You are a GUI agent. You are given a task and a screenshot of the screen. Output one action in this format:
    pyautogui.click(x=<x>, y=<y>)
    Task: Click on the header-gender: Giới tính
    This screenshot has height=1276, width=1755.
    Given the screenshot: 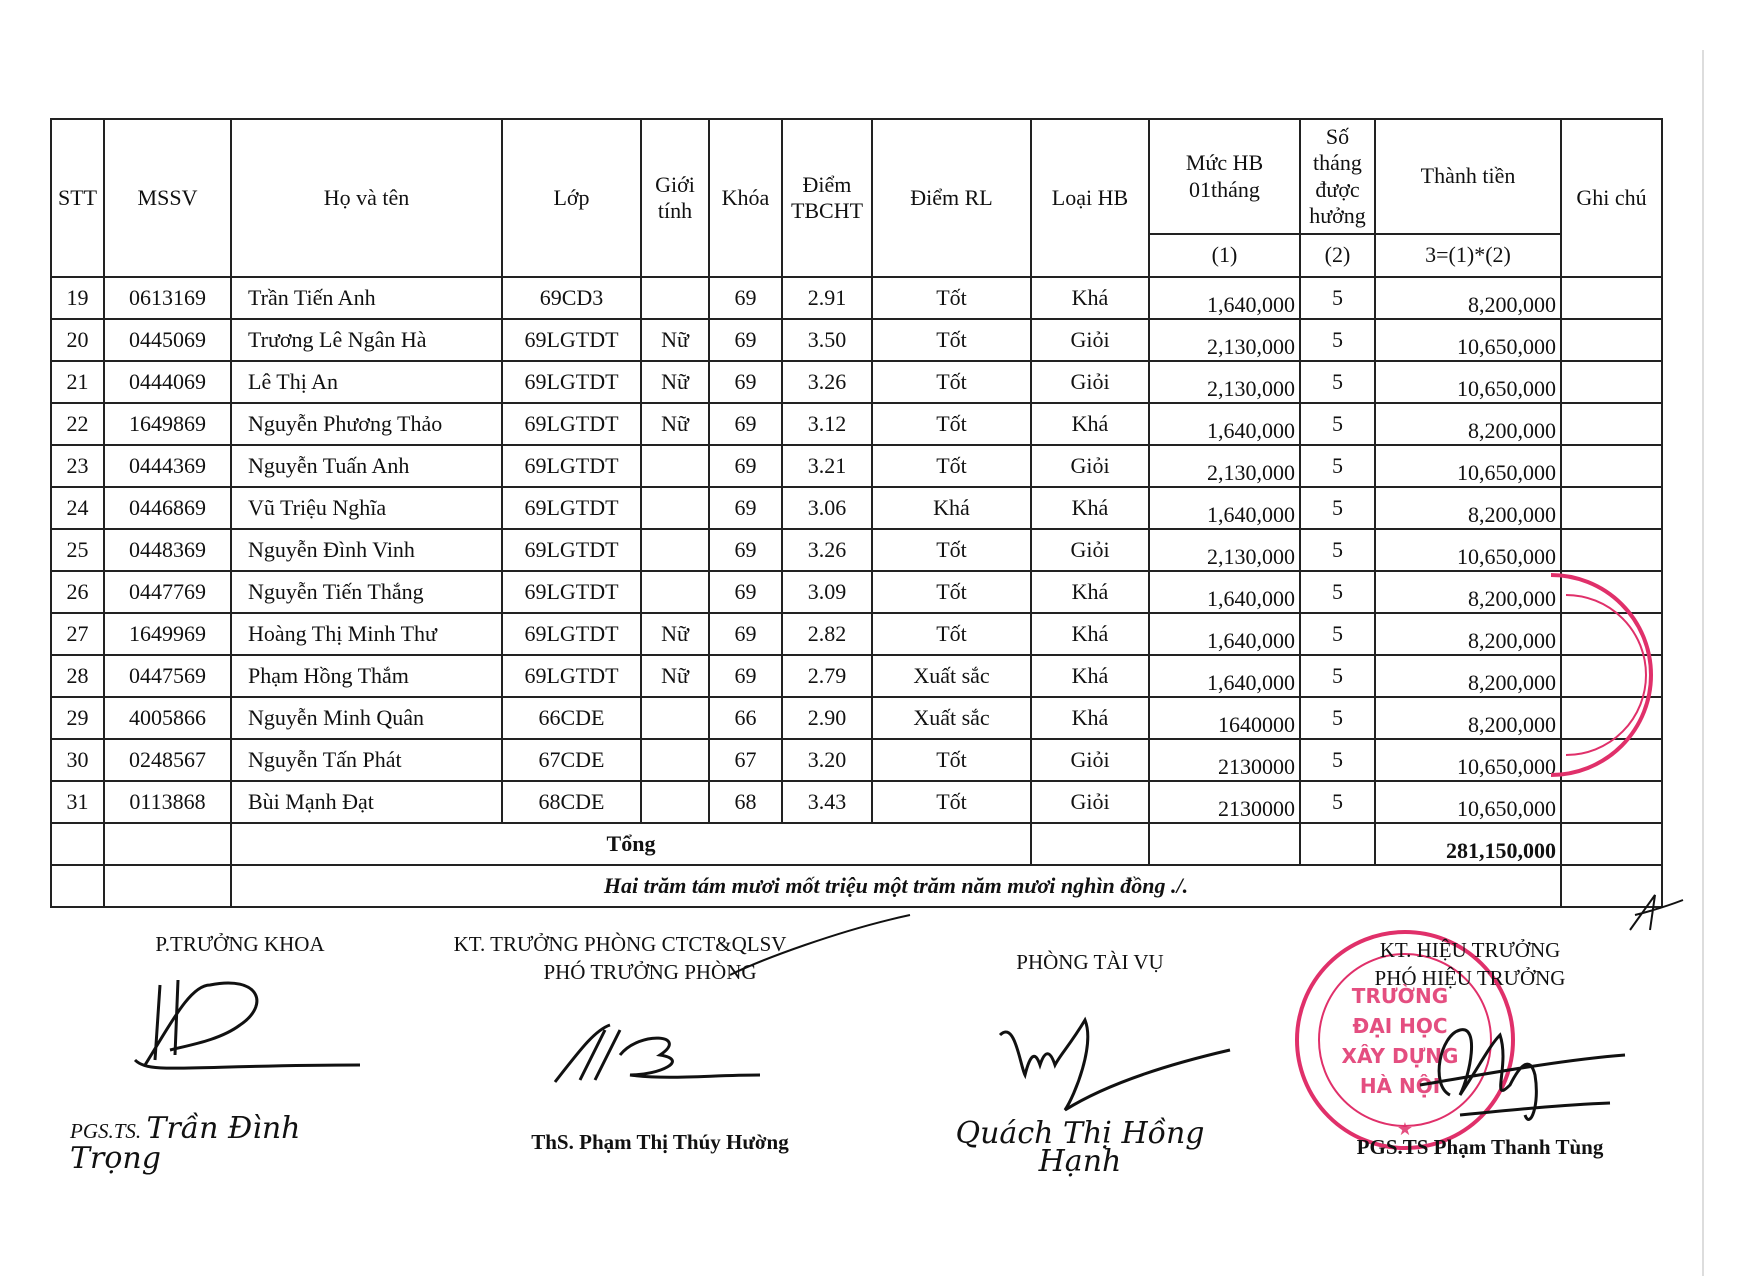 What is the action you would take?
    pyautogui.click(x=675, y=198)
    